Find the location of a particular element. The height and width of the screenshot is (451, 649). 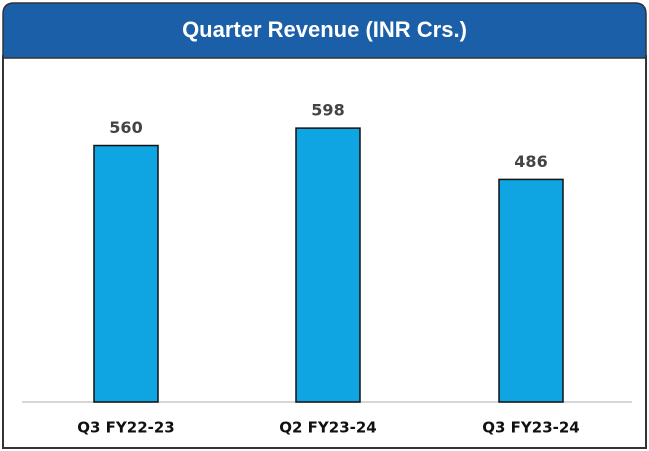

title-bar is located at coordinates (324, 30).